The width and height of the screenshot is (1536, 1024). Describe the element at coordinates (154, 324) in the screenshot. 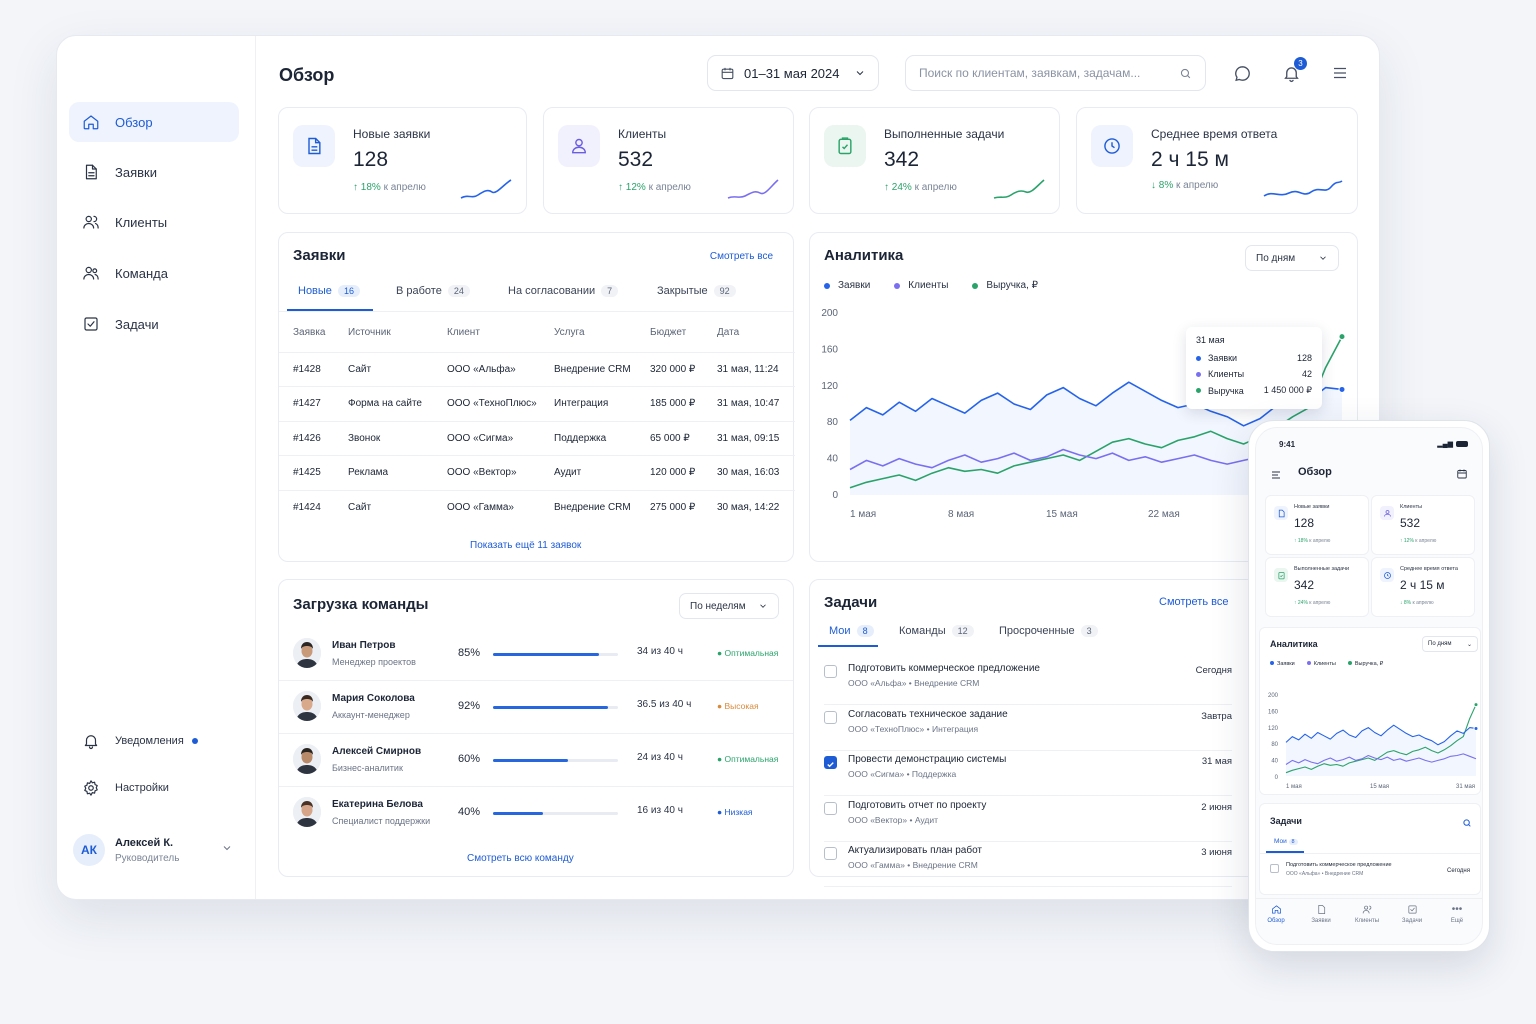

I see `sidebar-item-tasks: Задачи` at that location.